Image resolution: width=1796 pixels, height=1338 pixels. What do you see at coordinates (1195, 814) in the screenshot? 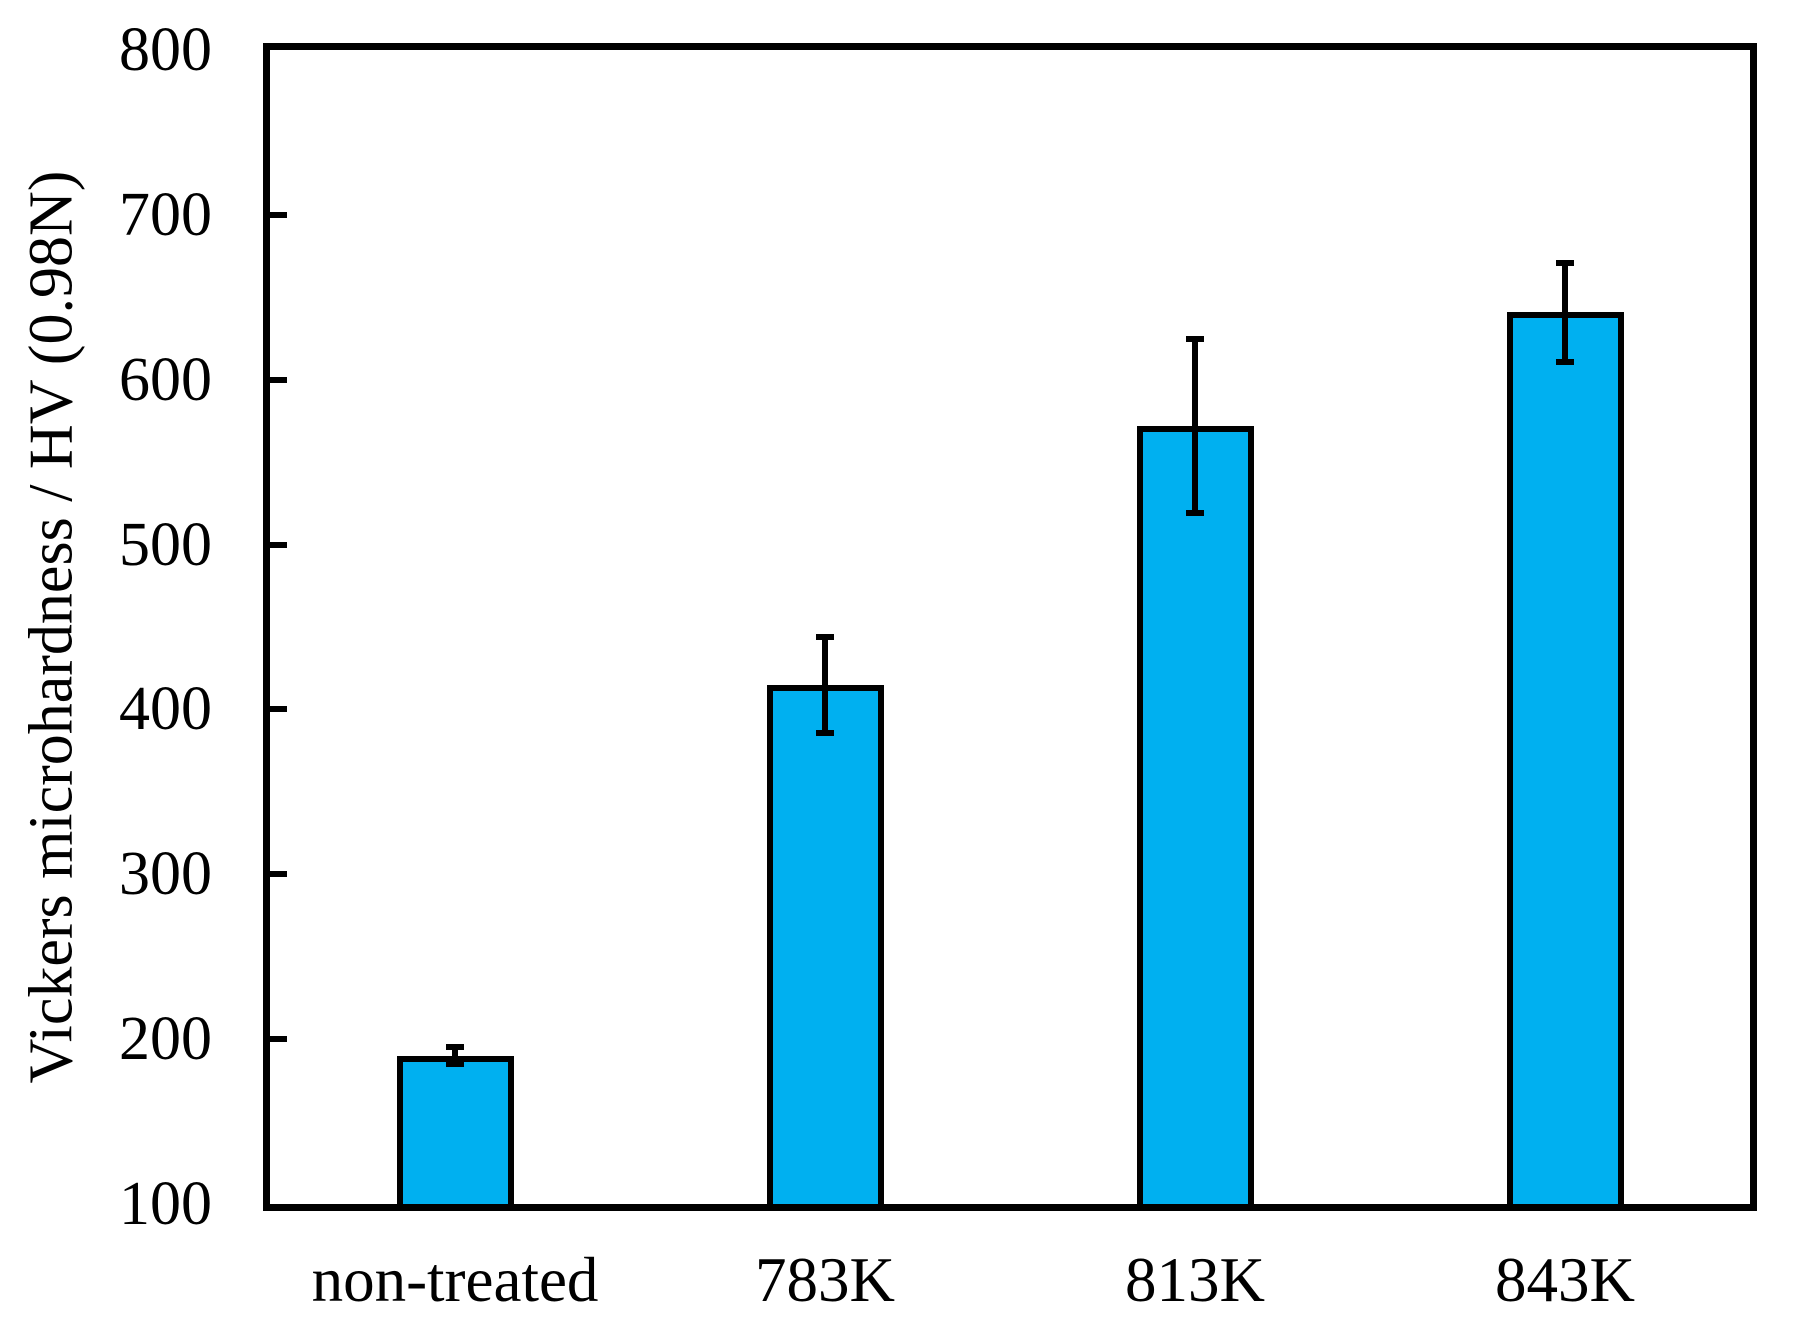
I see `bar-813k` at bounding box center [1195, 814].